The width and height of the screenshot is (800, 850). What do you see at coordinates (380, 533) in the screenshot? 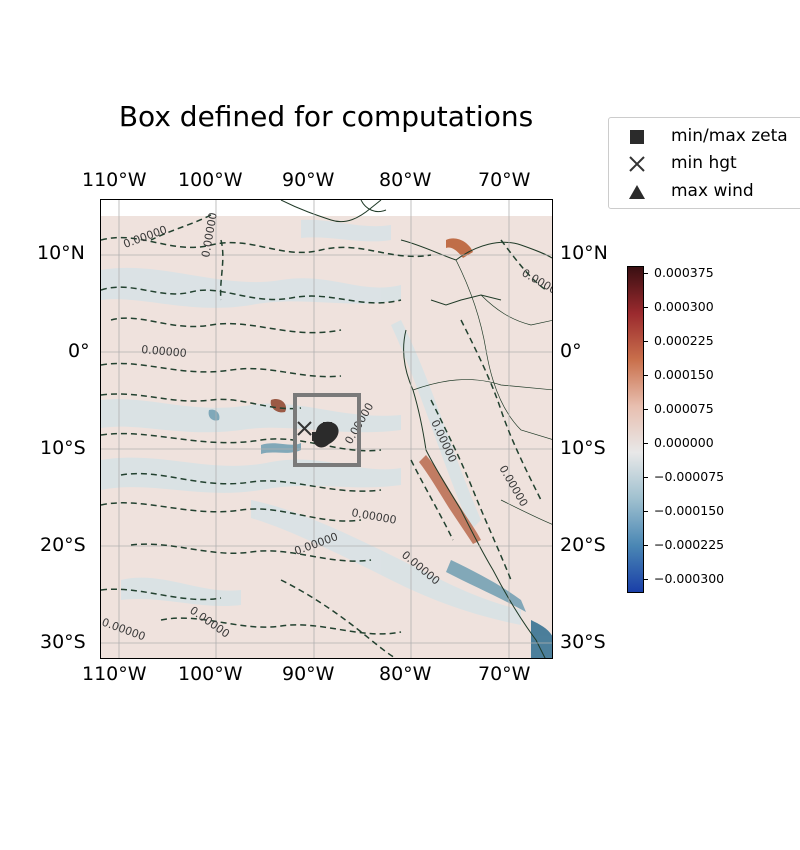
I see `strong-negative-vorticity` at bounding box center [380, 533].